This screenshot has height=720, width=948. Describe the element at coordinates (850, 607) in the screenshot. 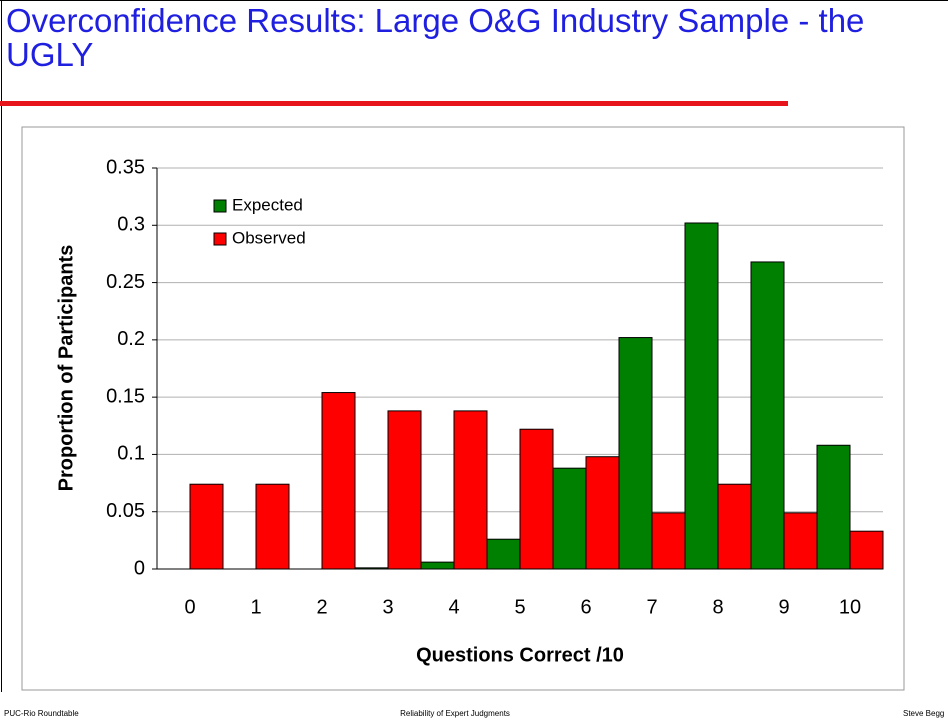

I see `x-tick-label: 10` at that location.